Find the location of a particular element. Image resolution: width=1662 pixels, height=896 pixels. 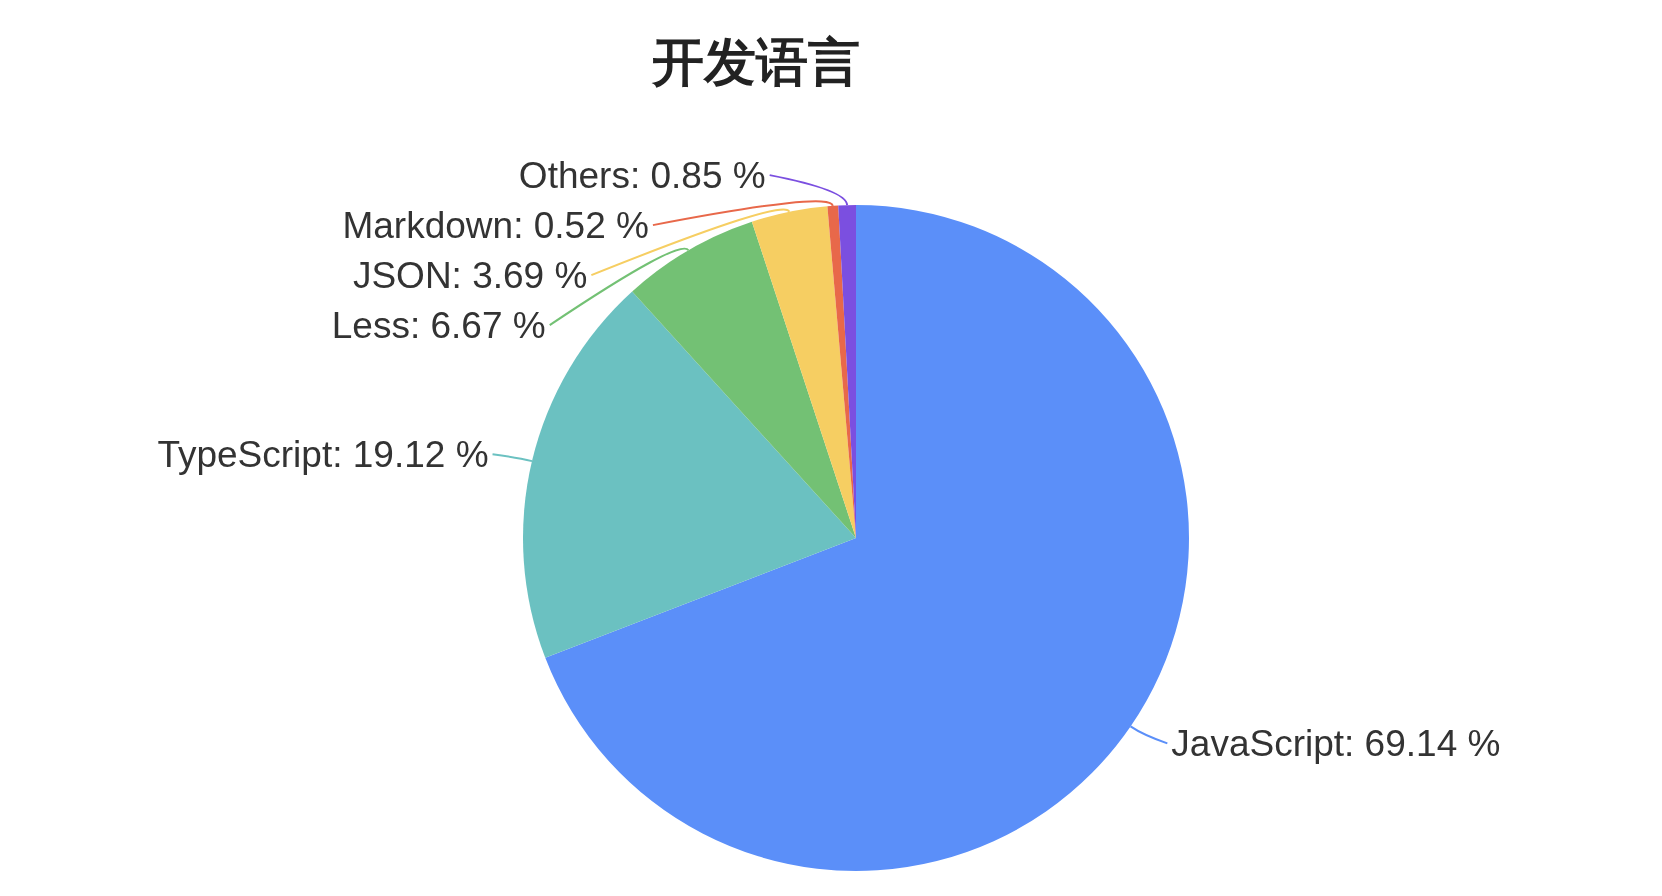

chart-title: 开发语言 is located at coordinates (755, 62).